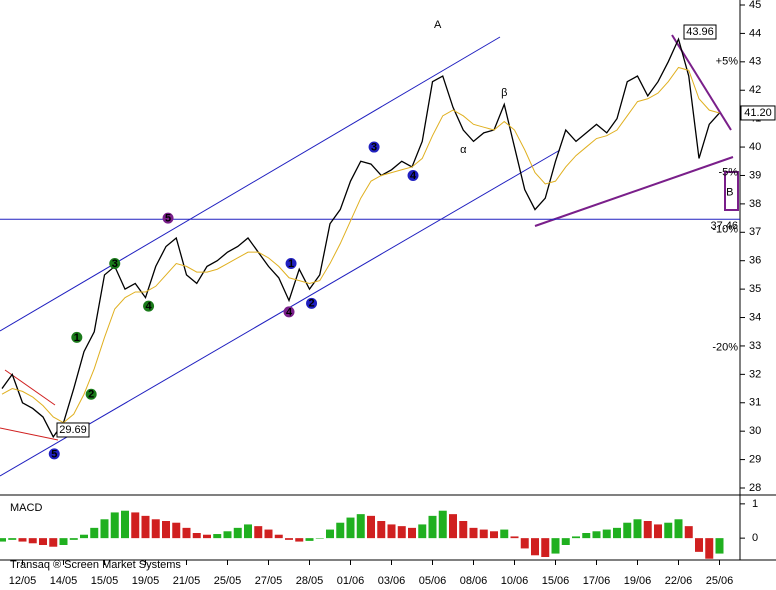 The height and width of the screenshot is (590, 776). What do you see at coordinates (433, 581) in the screenshot?
I see `x-tick-label: 05/06` at bounding box center [433, 581].